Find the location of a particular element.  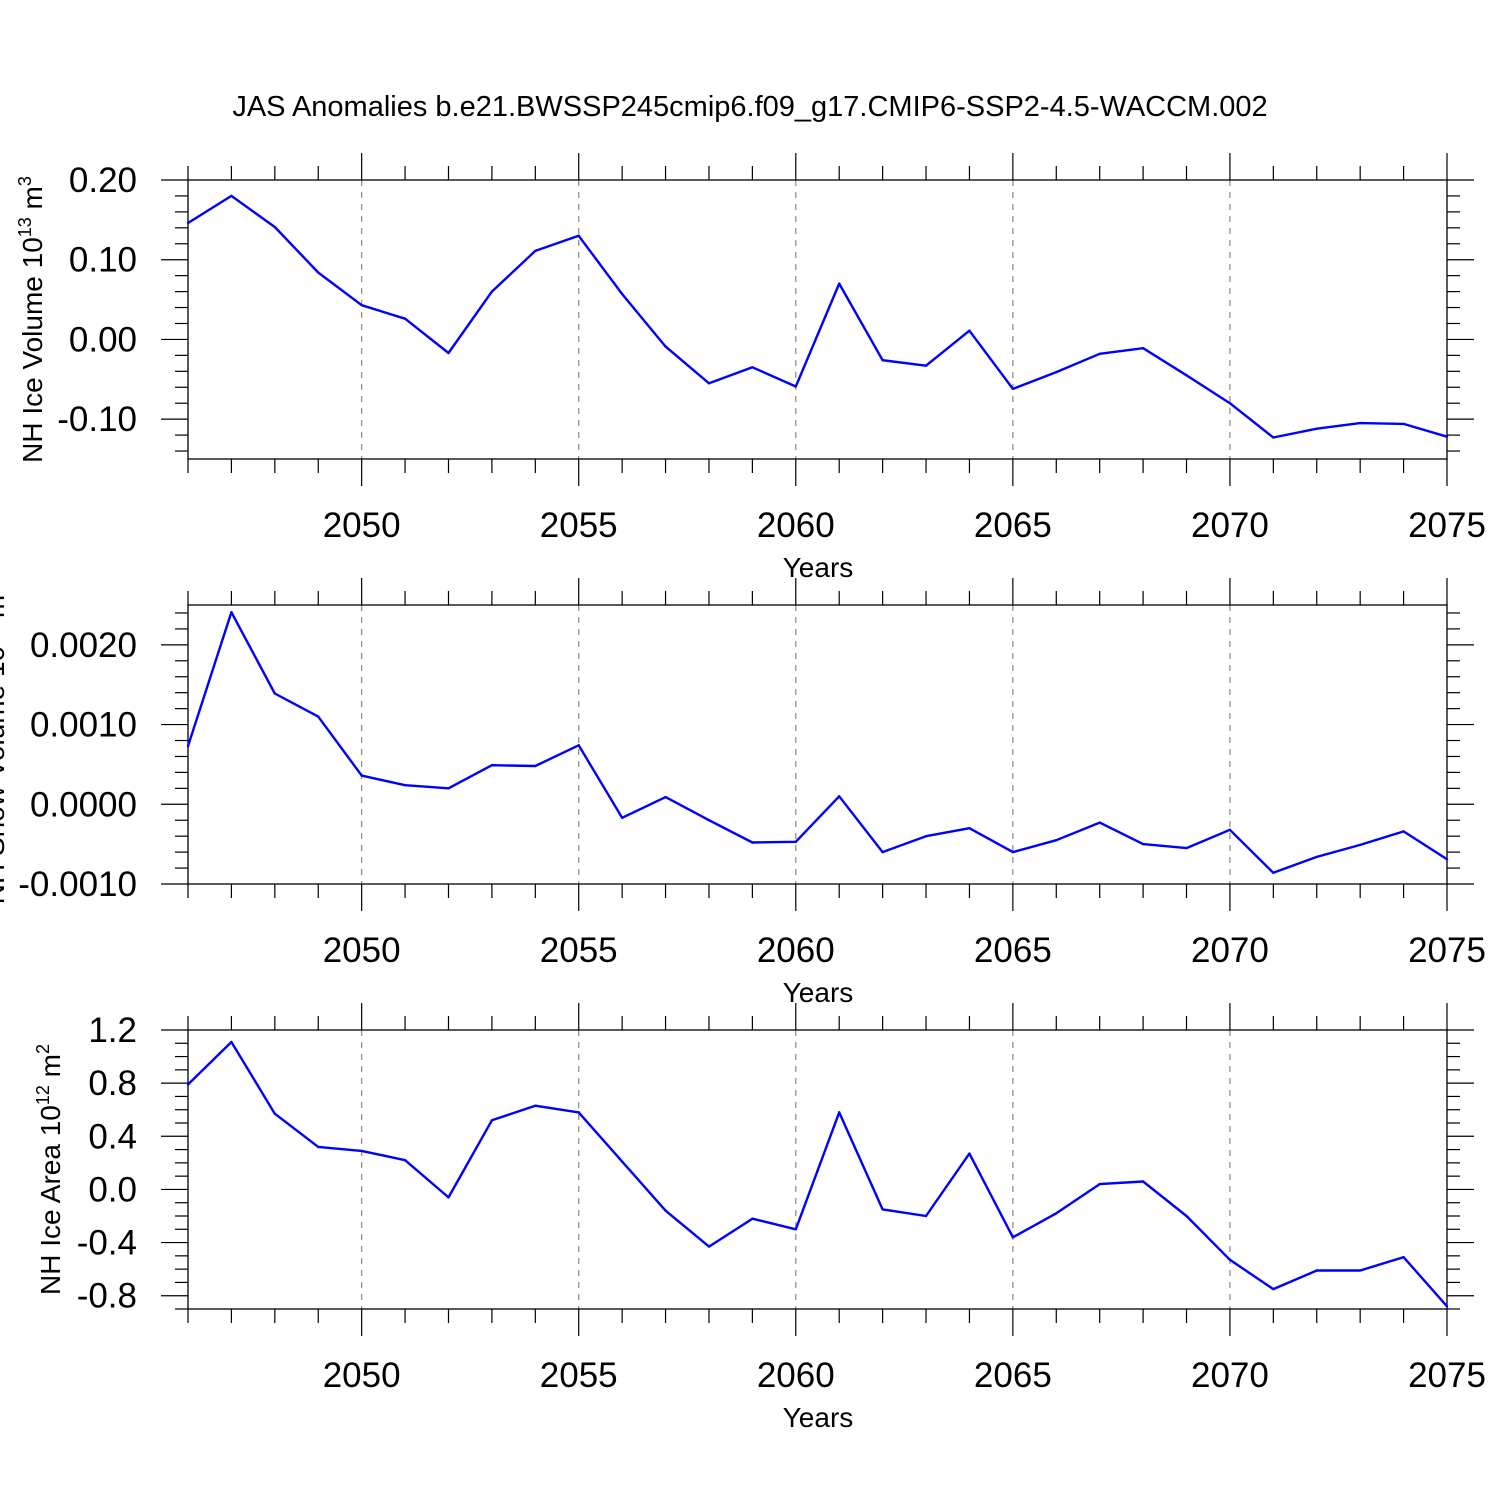

y-tick-label: -0.10 is located at coordinates (97, 419).